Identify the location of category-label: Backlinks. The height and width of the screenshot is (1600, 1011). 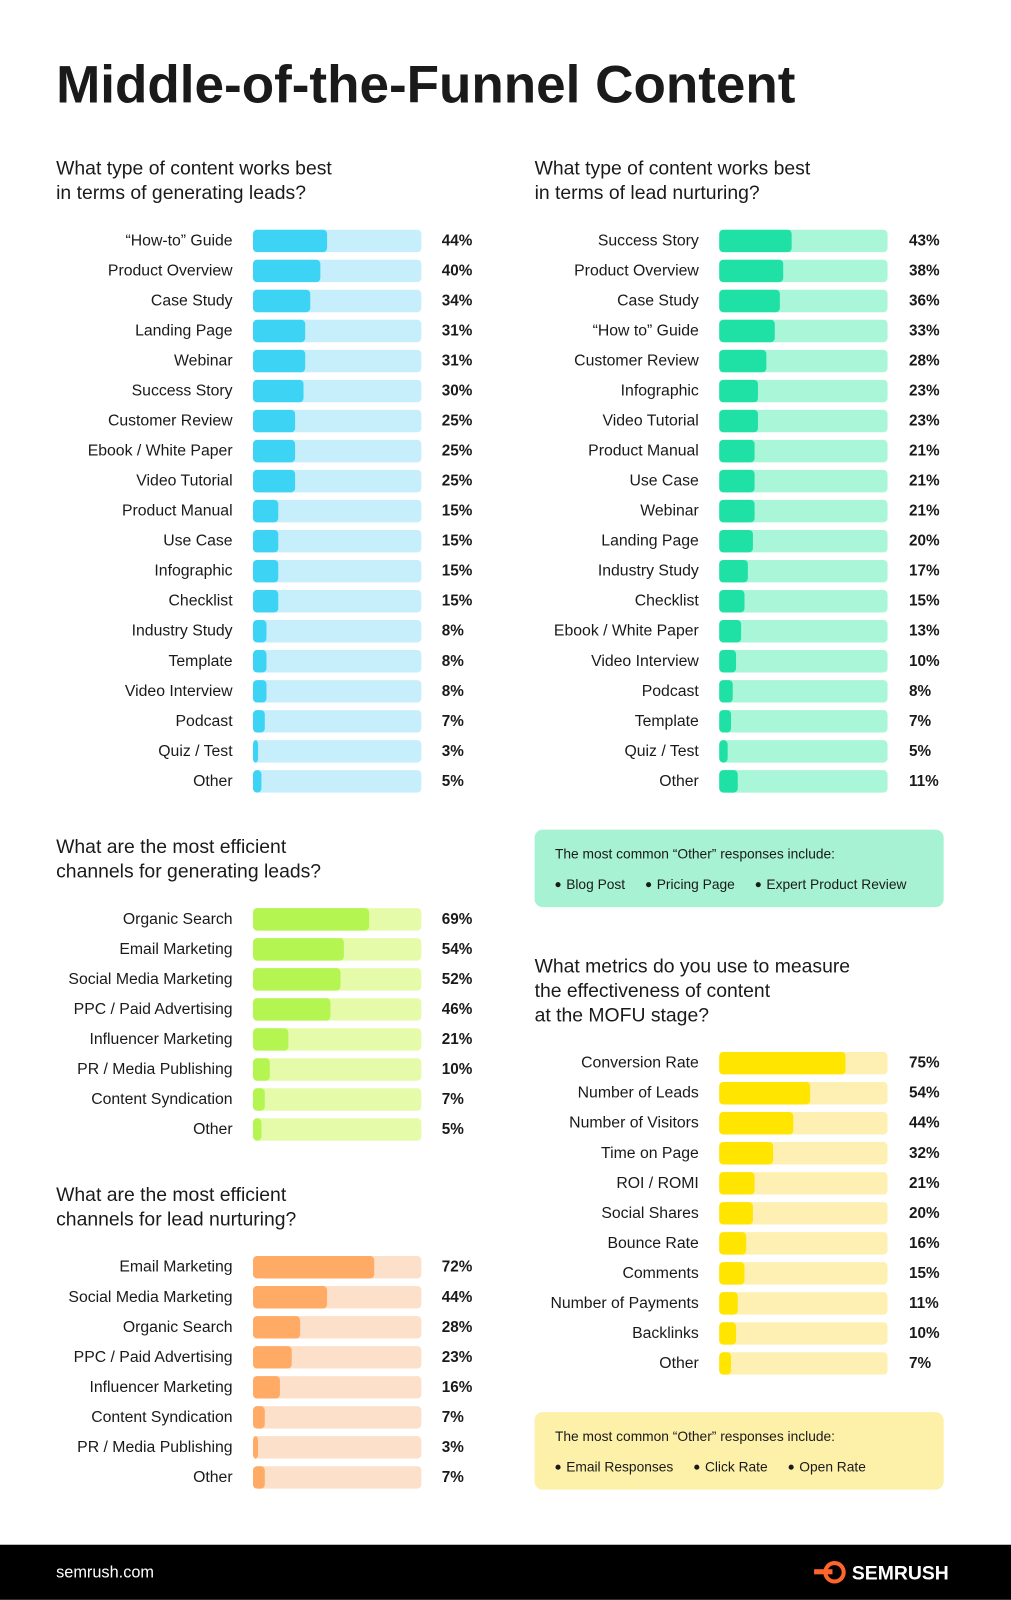
(665, 1333).